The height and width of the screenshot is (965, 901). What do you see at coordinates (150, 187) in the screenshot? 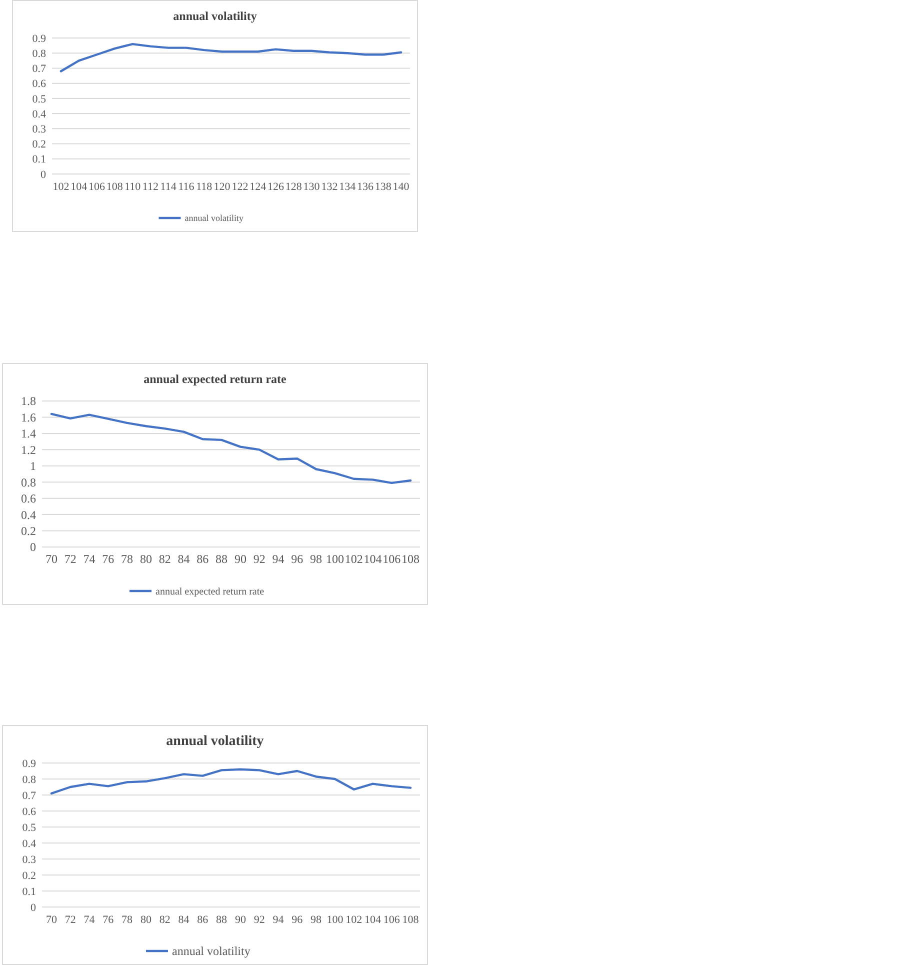
I see `x-tick-label: 112` at bounding box center [150, 187].